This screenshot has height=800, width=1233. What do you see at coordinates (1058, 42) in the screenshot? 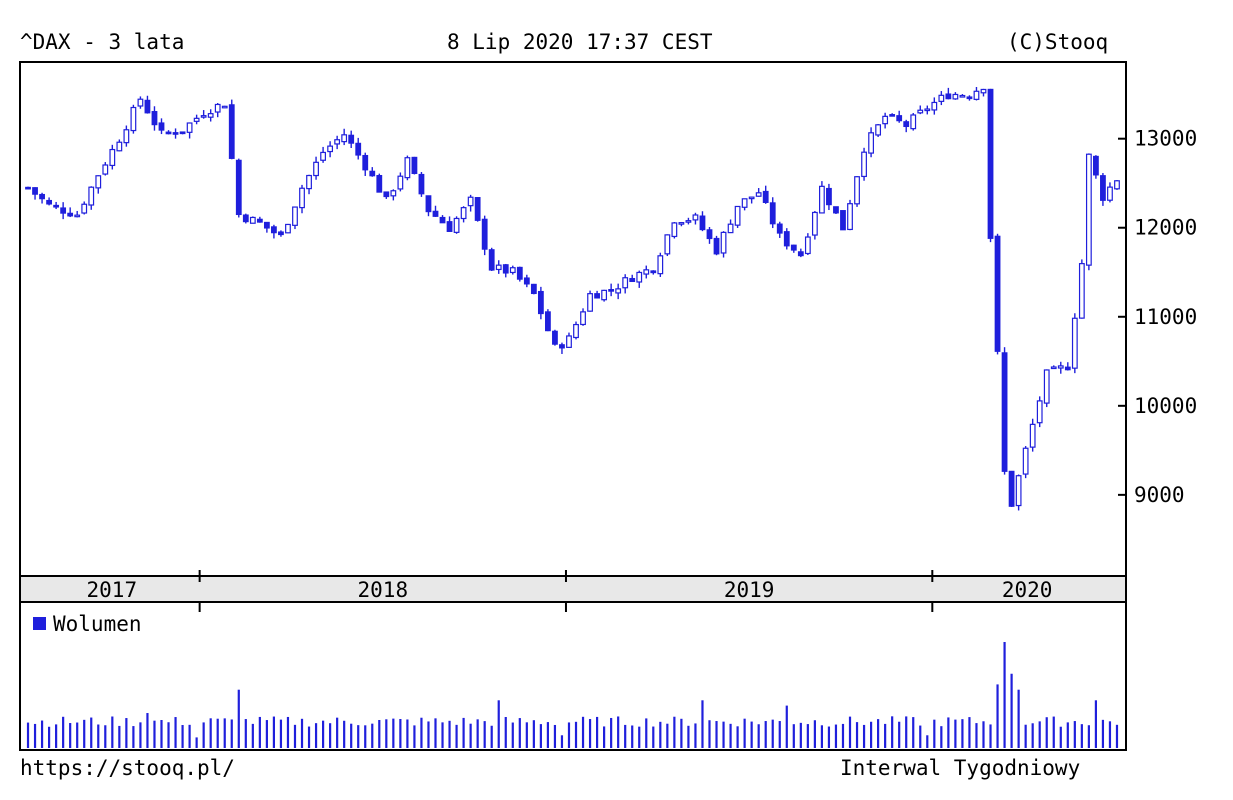
I see `copyright-label: (C)Stooq` at bounding box center [1058, 42].